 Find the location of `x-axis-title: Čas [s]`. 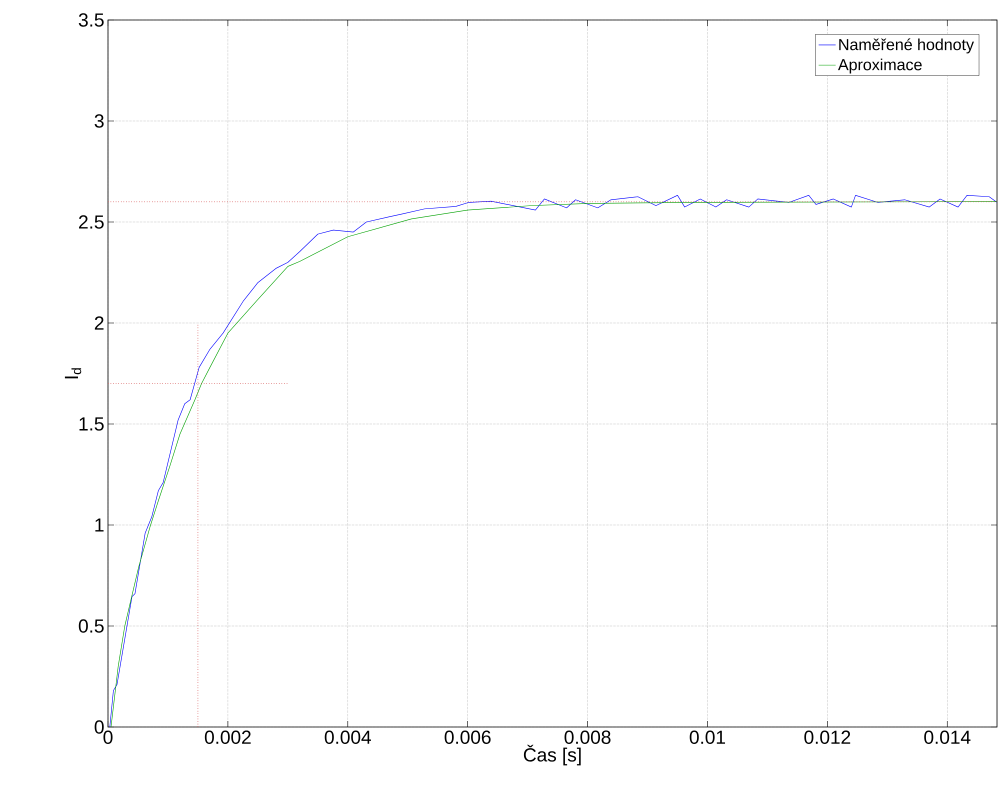

x-axis-title: Čas [s] is located at coordinates (552, 755).